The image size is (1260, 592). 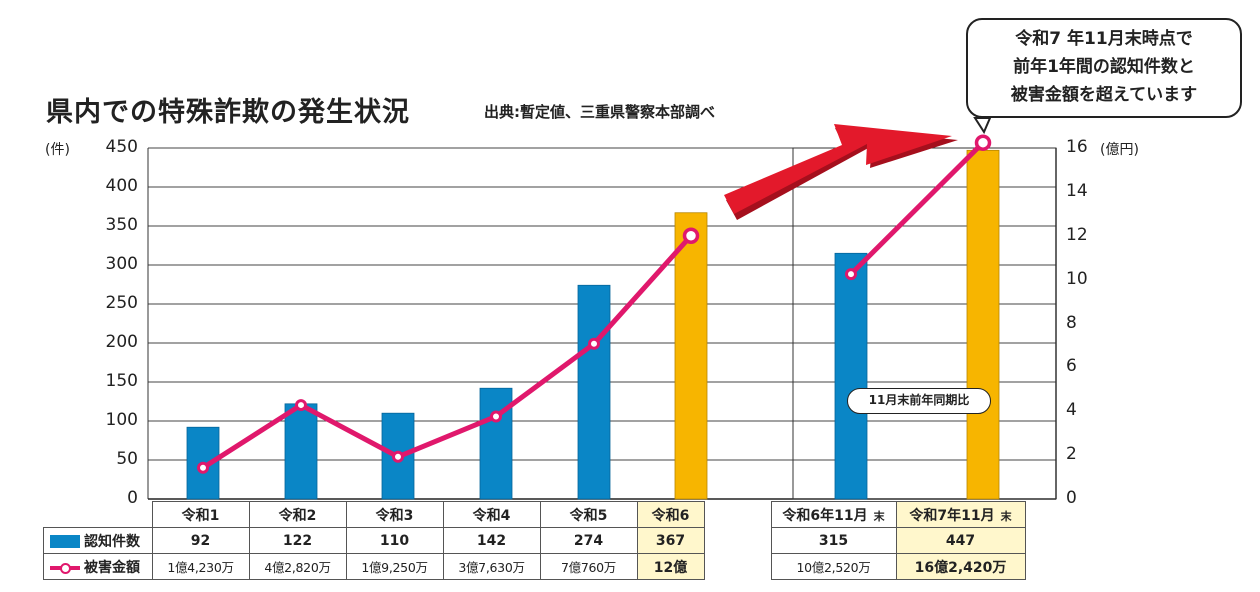 What do you see at coordinates (1071, 498) in the screenshot?
I see `y-right-tick-label: 0` at bounding box center [1071, 498].